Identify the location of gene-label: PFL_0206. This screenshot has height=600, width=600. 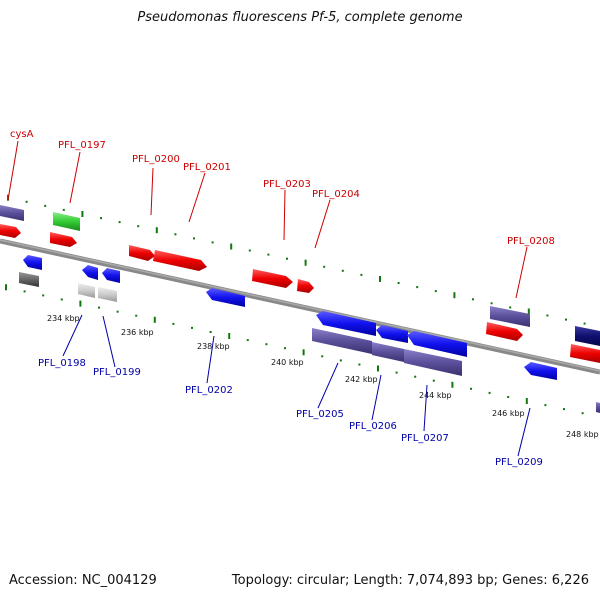
(373, 426).